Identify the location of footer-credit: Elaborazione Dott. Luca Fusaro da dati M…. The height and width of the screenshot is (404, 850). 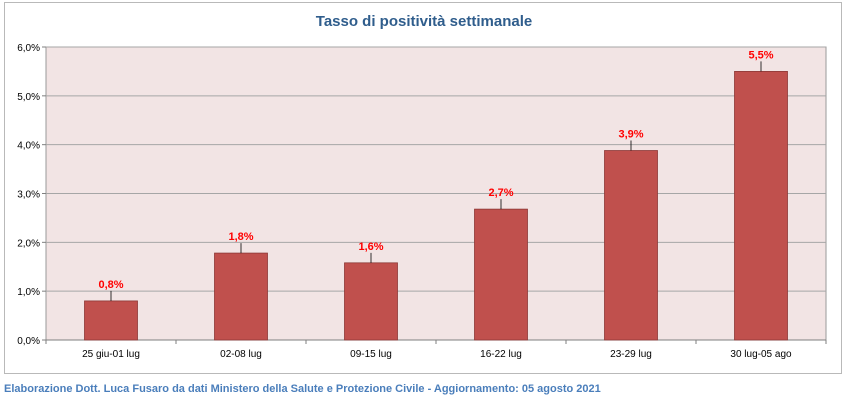
(302, 389).